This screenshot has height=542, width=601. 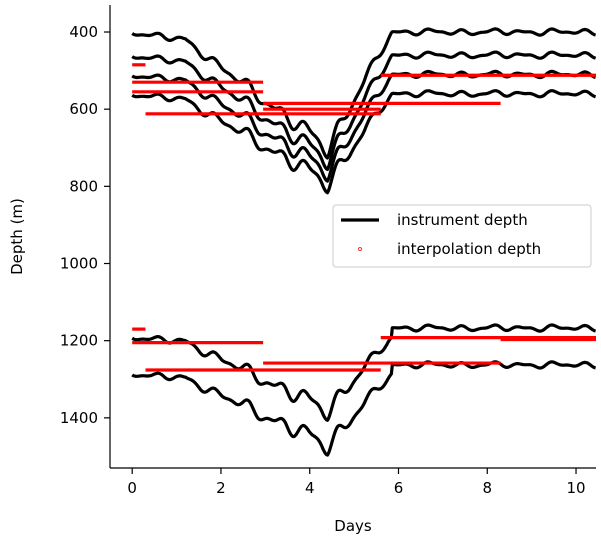 I want to click on legend: instrument depth interpolation depth, so click(x=462, y=236).